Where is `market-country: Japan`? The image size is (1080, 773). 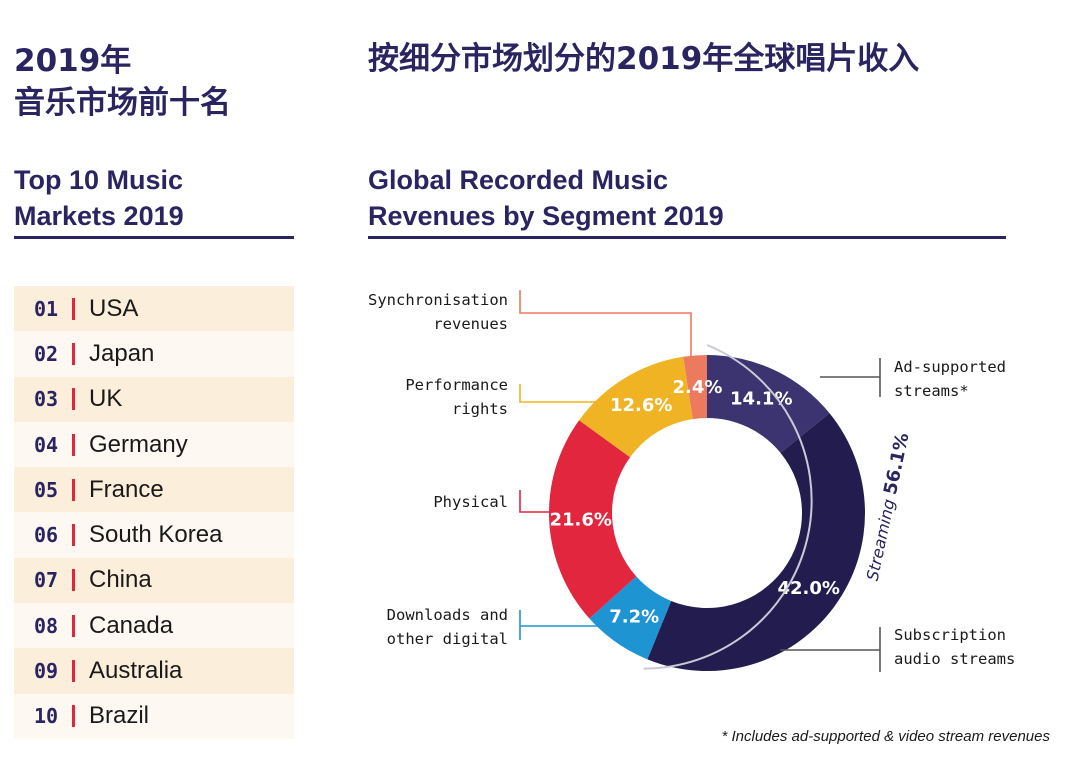
market-country: Japan is located at coordinates (122, 353).